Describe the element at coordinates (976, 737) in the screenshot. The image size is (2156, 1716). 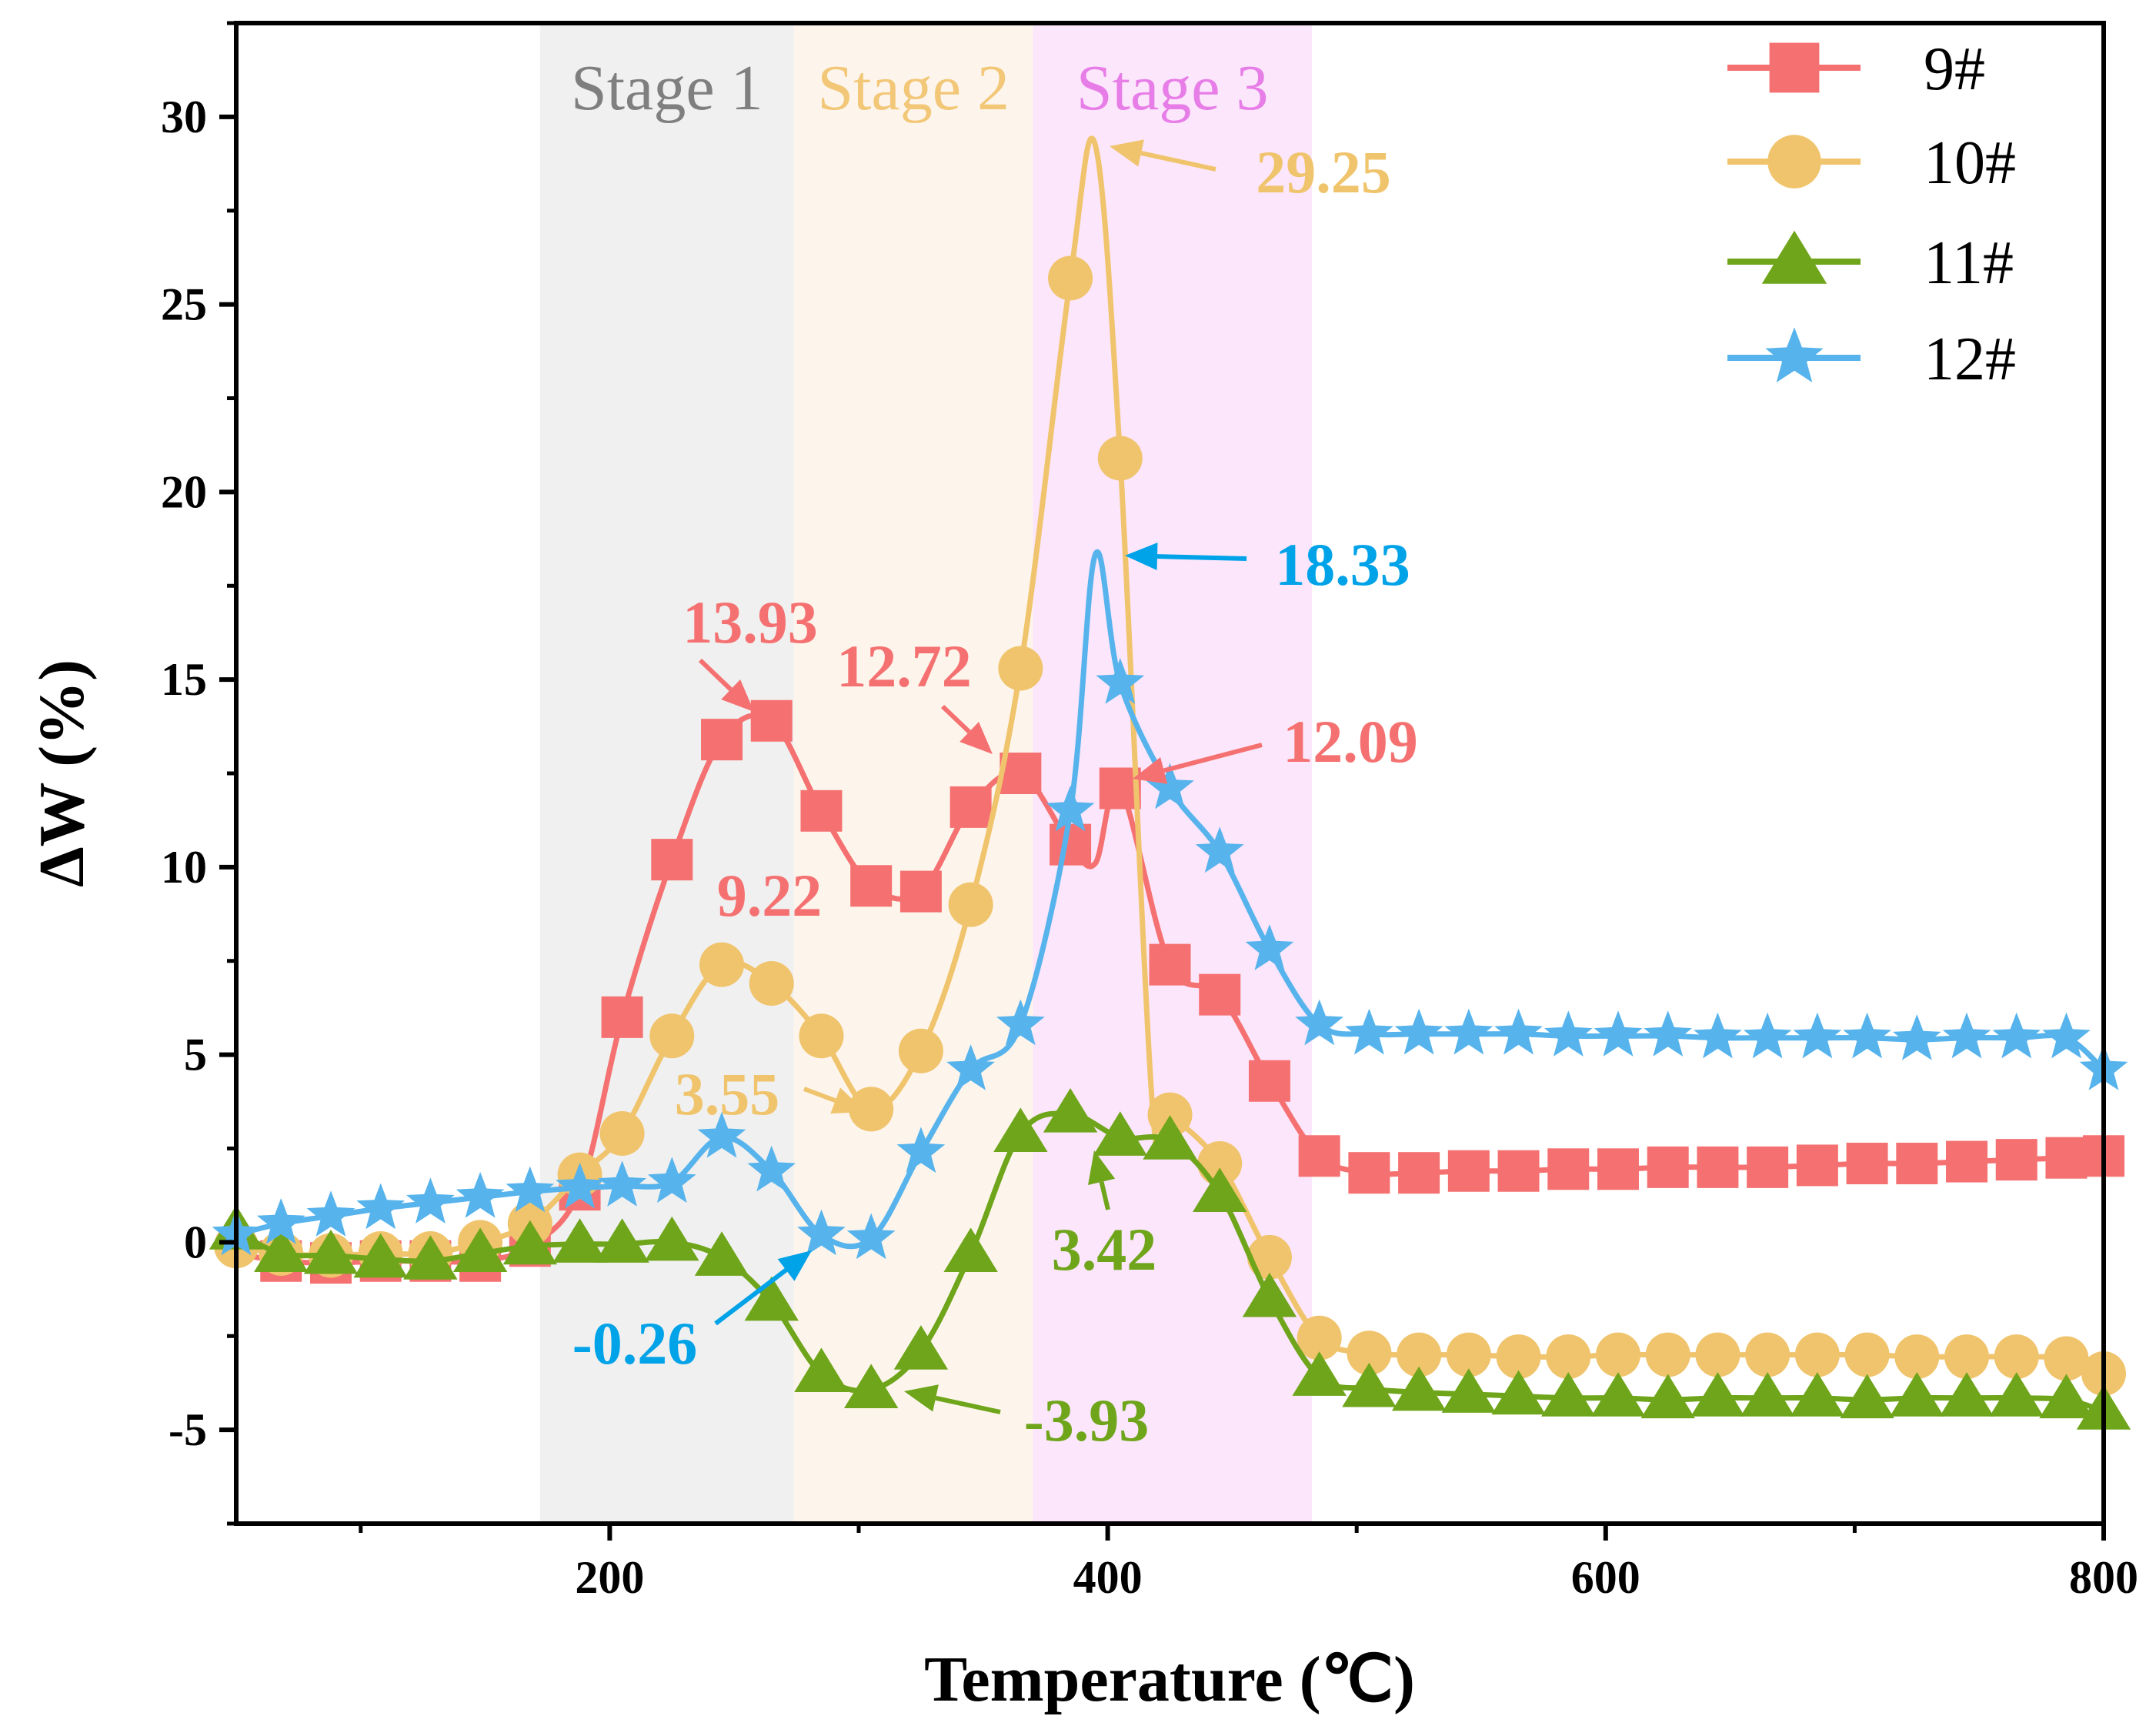
I see `annotation-9-12-72-arrow-head` at that location.